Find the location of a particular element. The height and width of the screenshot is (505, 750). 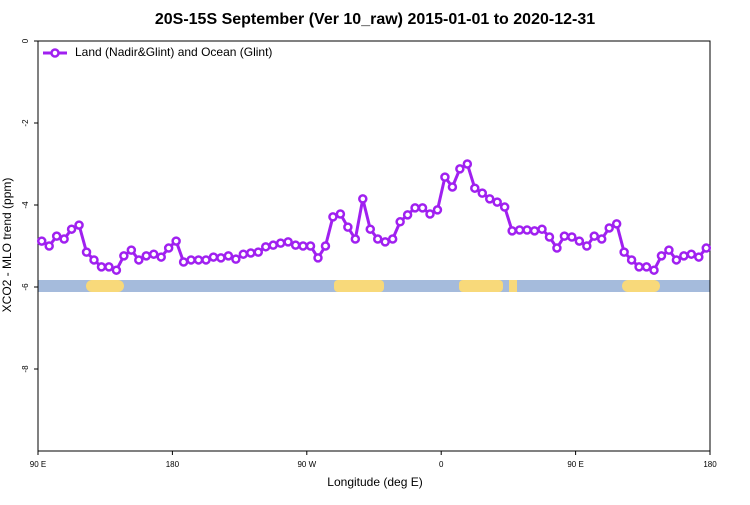

y-tick-label: 0 is located at coordinates (25, 40).